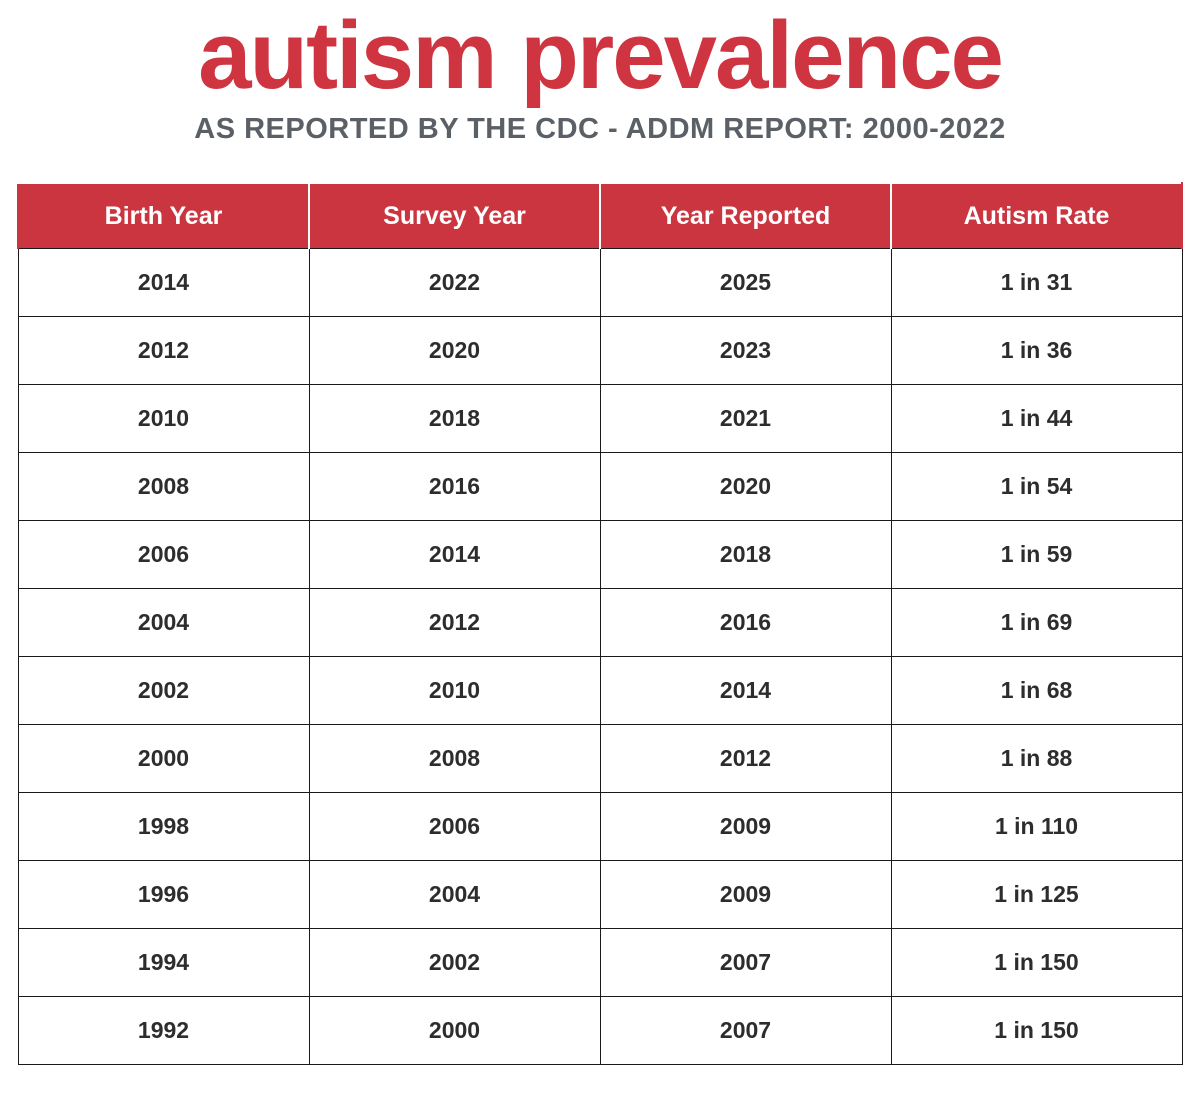  I want to click on table-row: 2012 2020 2023 1 in 36, so click(600, 351).